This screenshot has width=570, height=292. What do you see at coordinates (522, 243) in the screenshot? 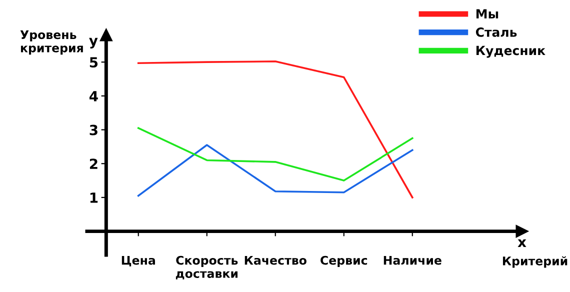
I see `text: x` at bounding box center [522, 243].